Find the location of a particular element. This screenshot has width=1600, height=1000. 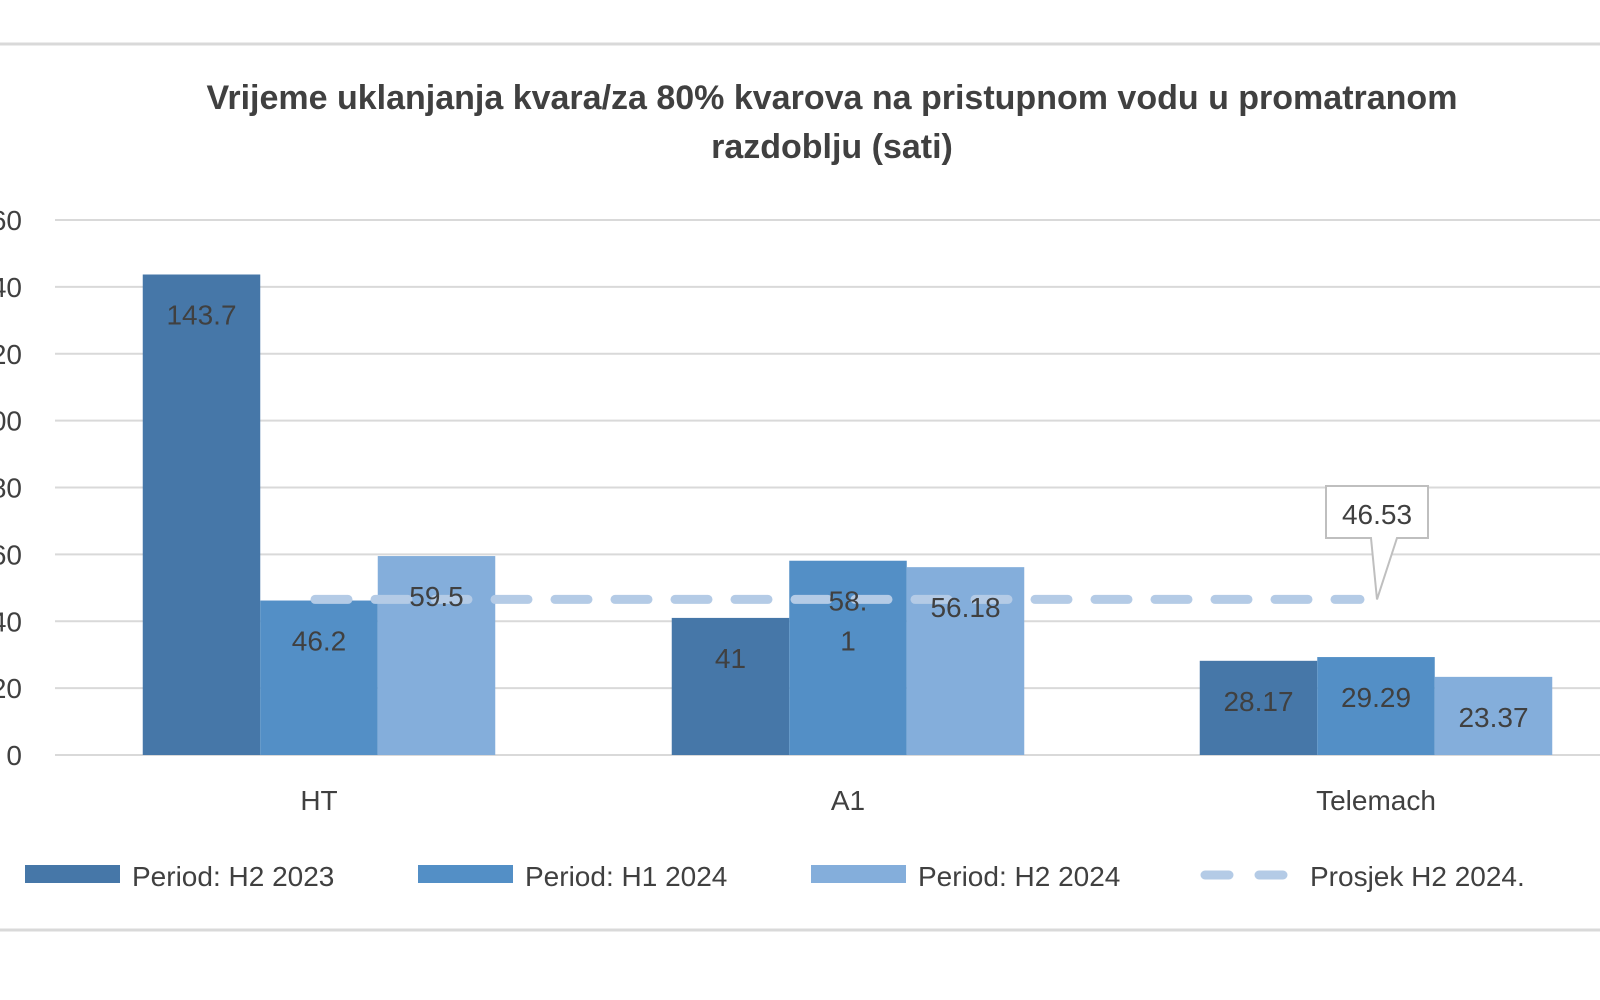

y-tick-label: 40 is located at coordinates (11, 621).